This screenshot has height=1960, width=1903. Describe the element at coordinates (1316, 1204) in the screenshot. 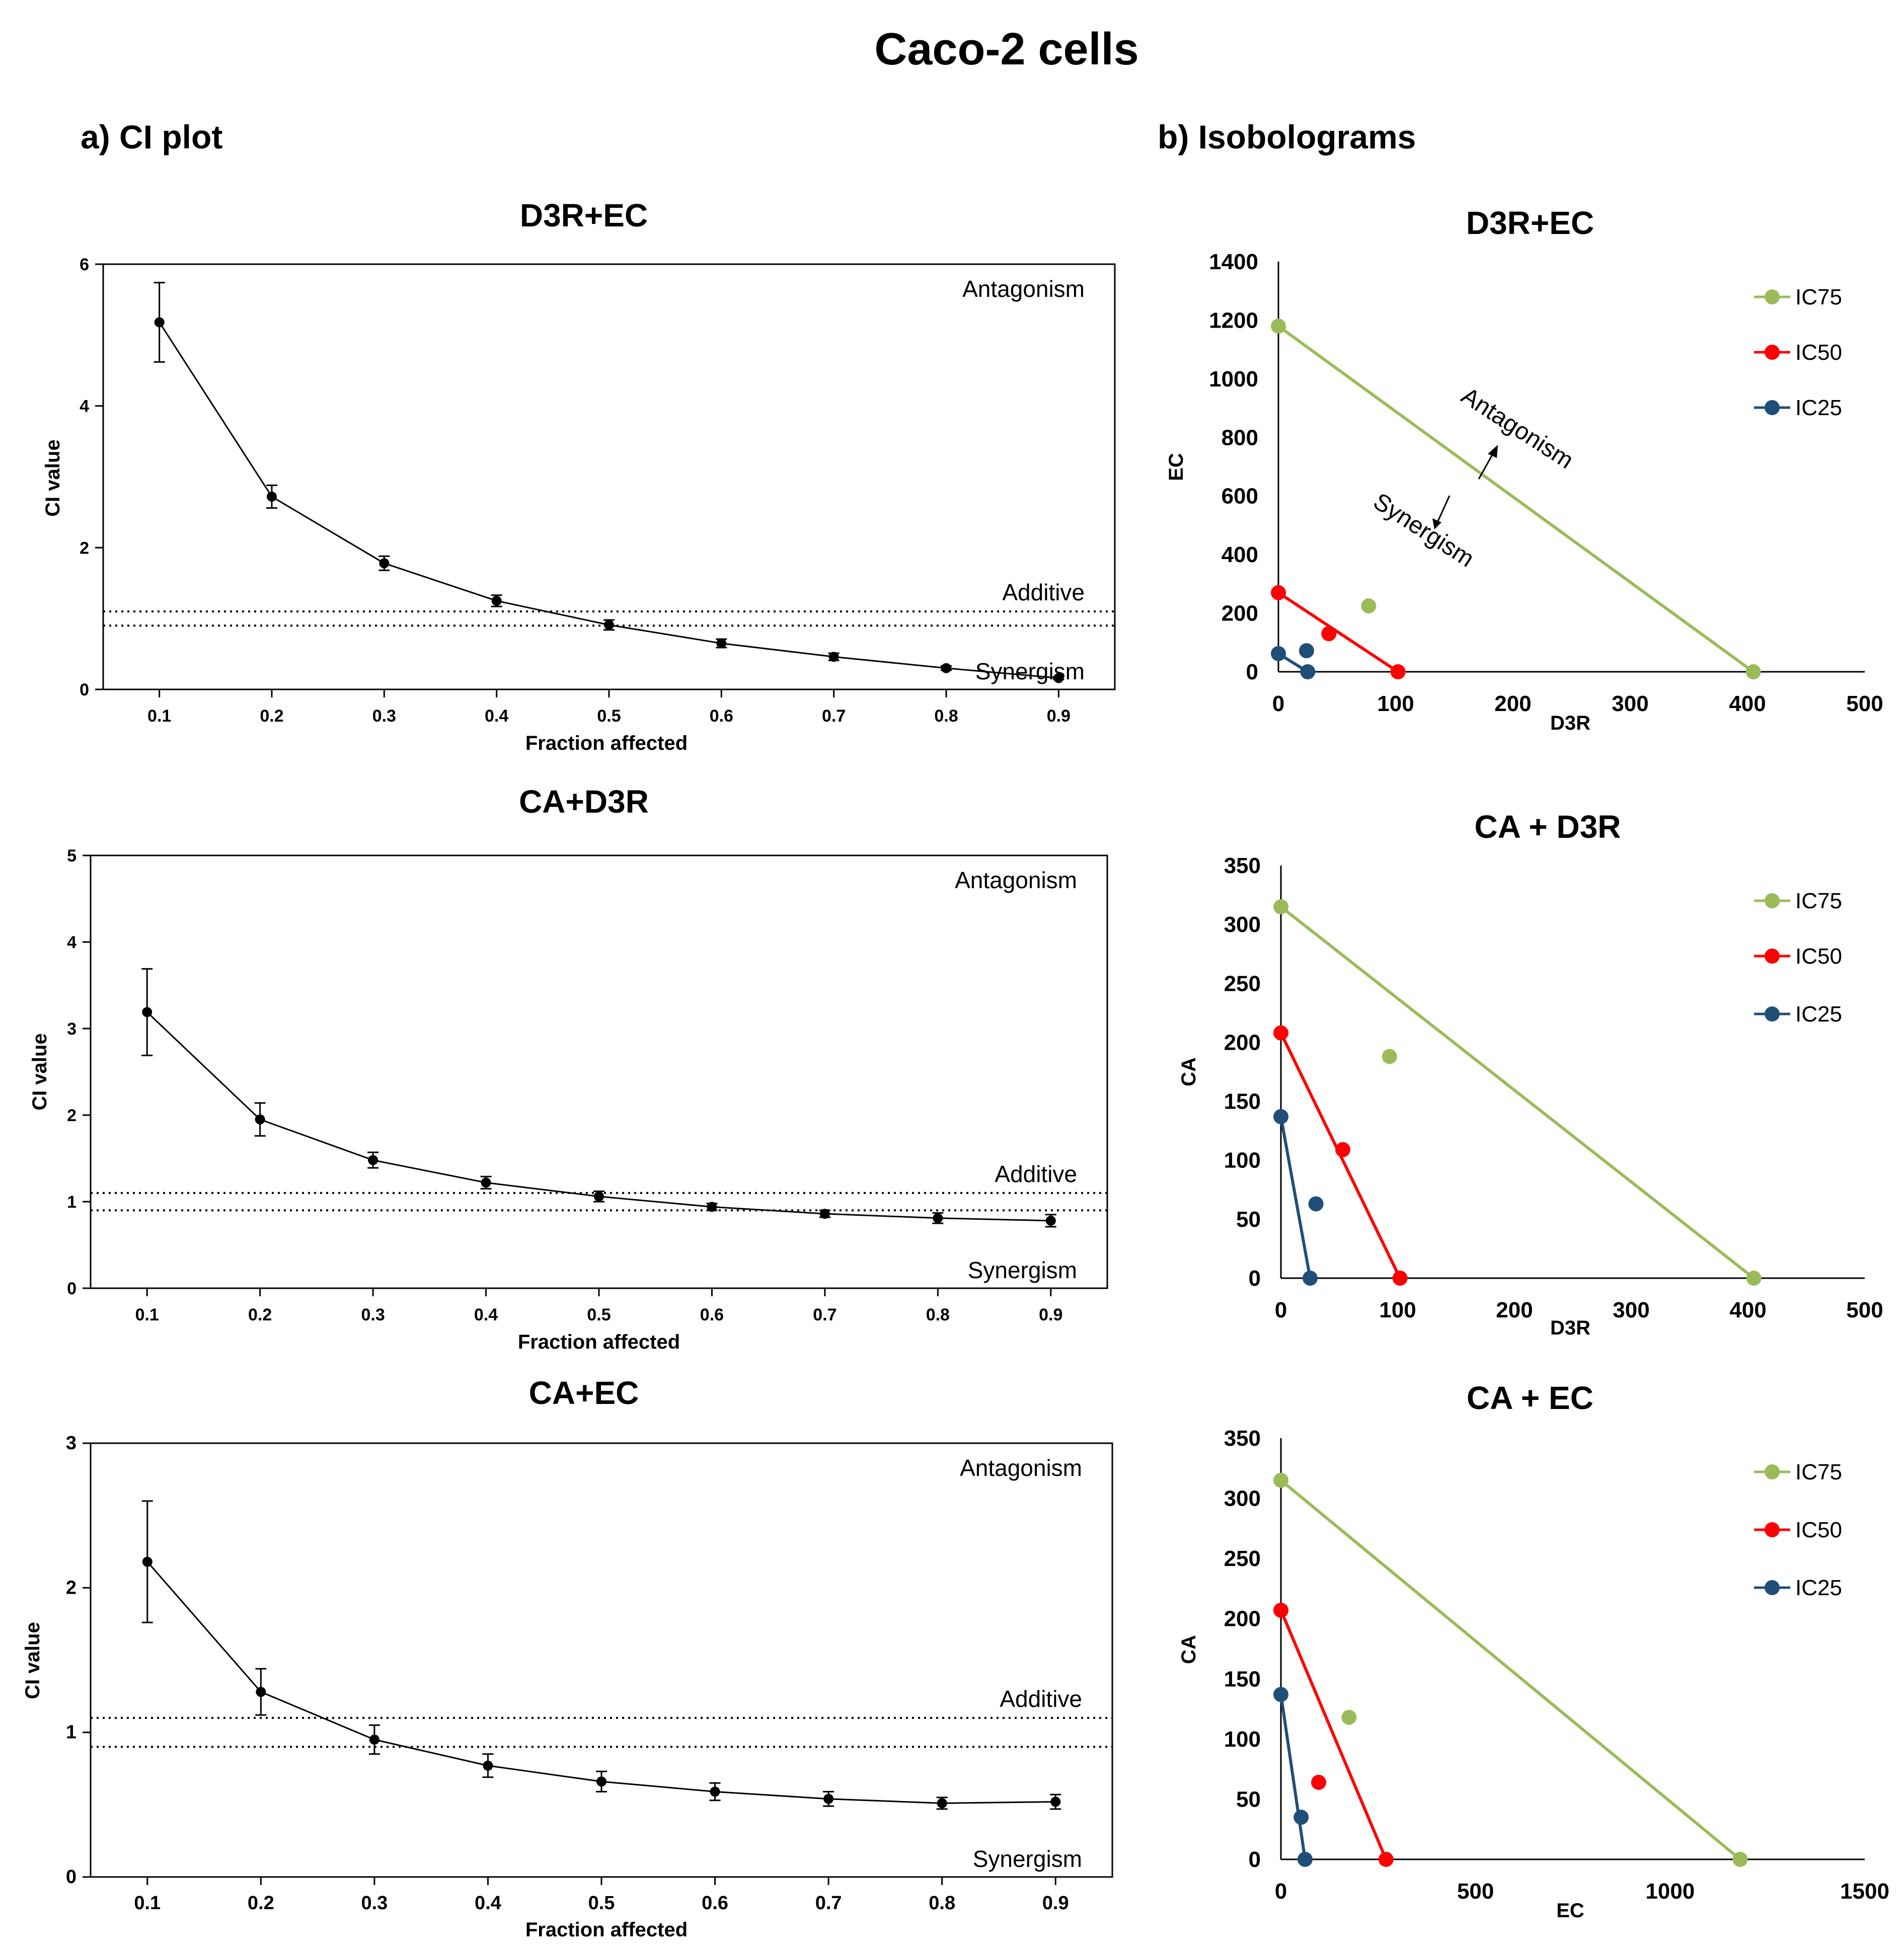

I see `ic25-combination-point` at that location.